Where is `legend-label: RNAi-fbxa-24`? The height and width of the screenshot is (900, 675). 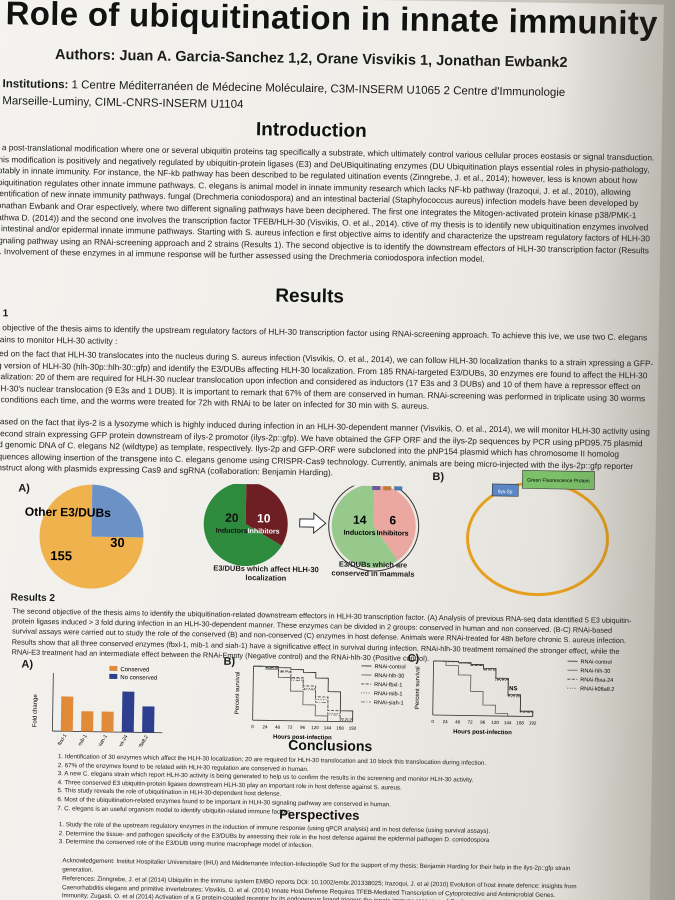
legend-label: RNAi-fbxa-24 is located at coordinates (596, 680).